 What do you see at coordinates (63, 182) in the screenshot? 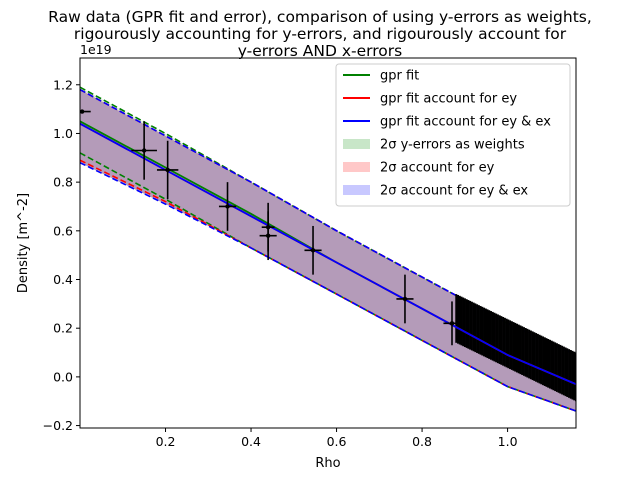
I see `y-tick-label: 0.8` at bounding box center [63, 182].